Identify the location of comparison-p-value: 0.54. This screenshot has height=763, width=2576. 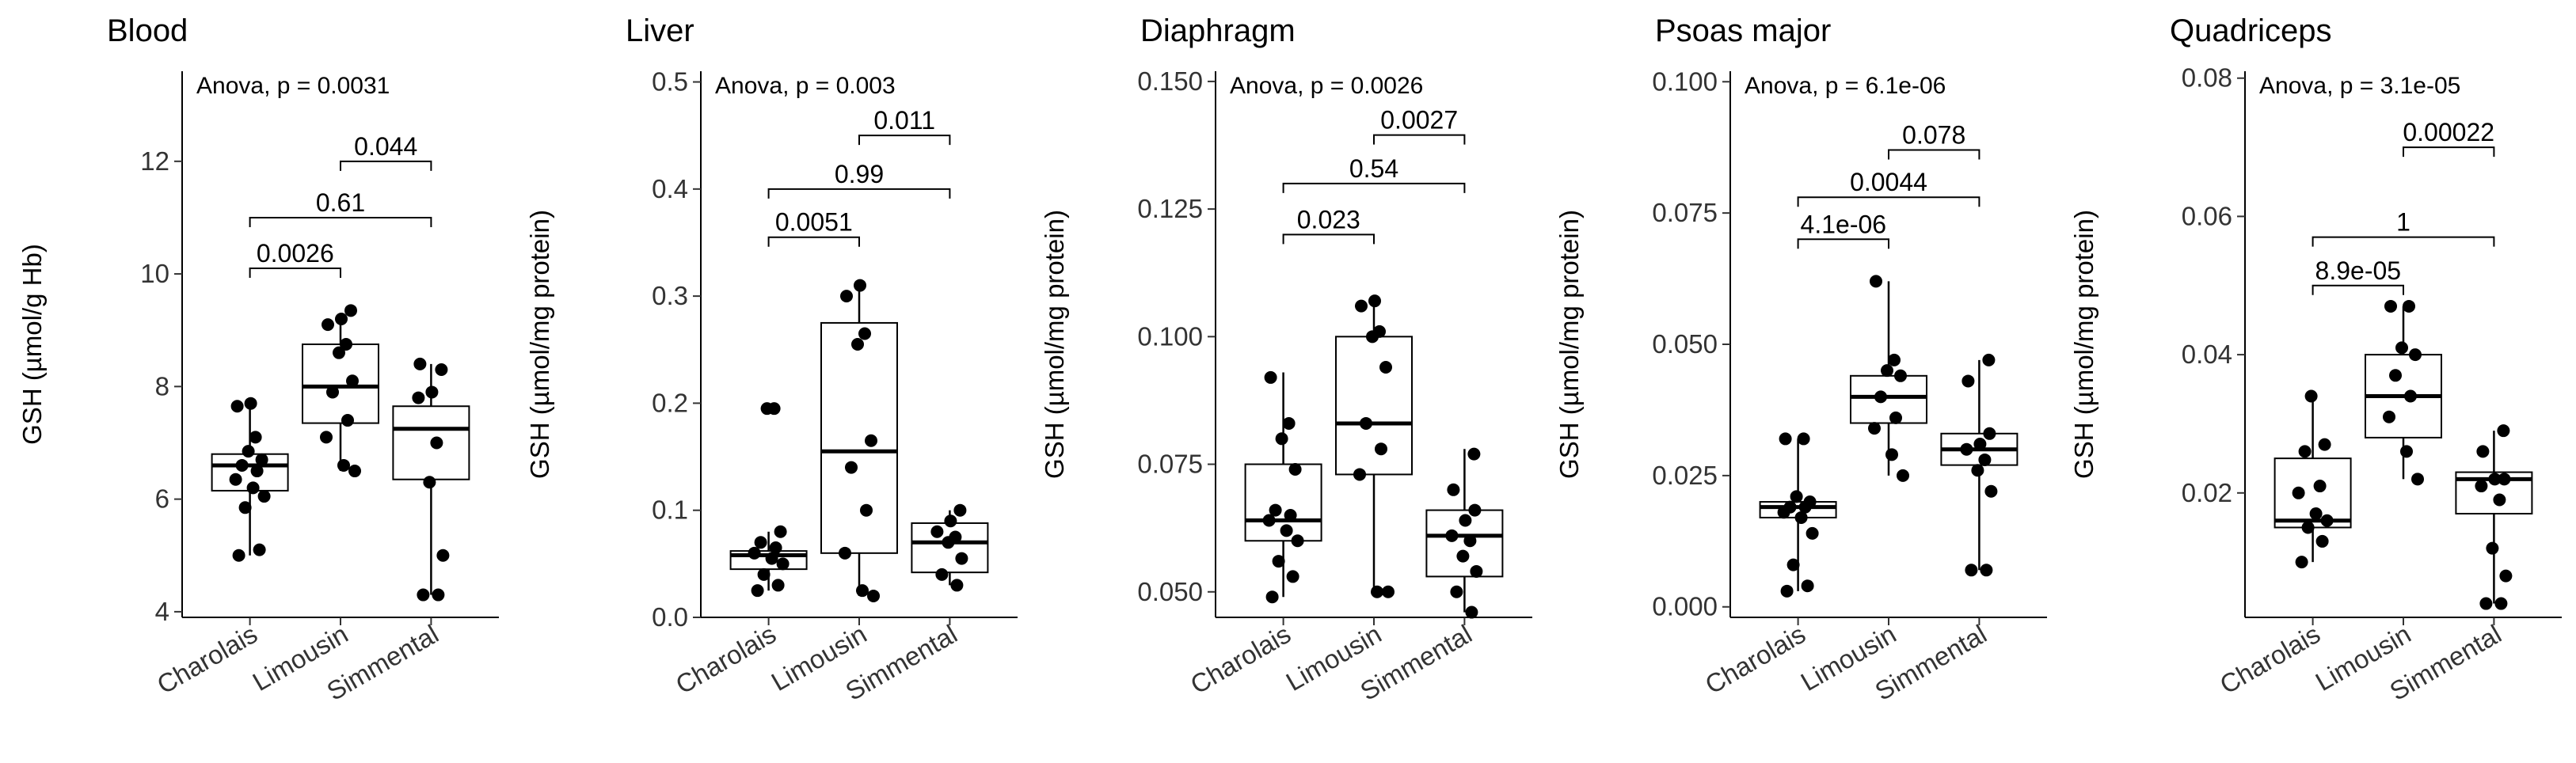
(1373, 168).